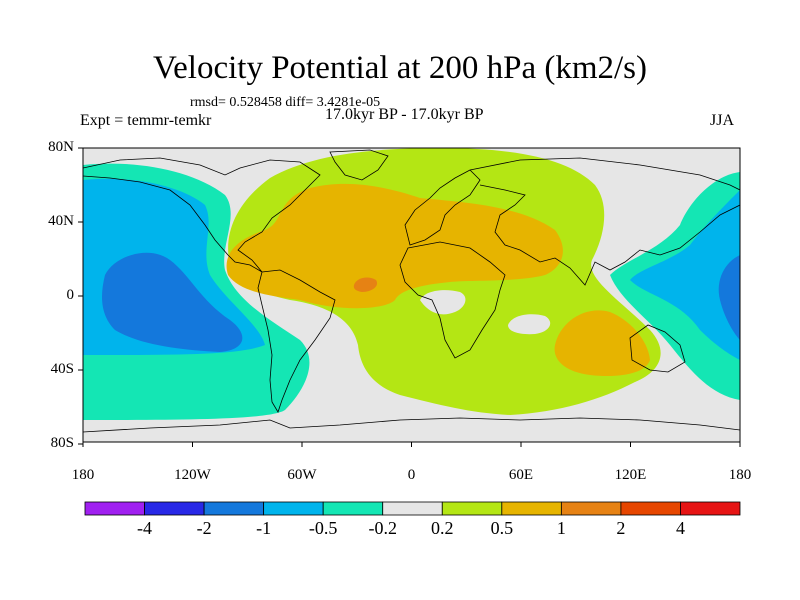 This screenshot has height=600, width=800. What do you see at coordinates (502, 528) in the screenshot?
I see `colorbar-label: 0.5` at bounding box center [502, 528].